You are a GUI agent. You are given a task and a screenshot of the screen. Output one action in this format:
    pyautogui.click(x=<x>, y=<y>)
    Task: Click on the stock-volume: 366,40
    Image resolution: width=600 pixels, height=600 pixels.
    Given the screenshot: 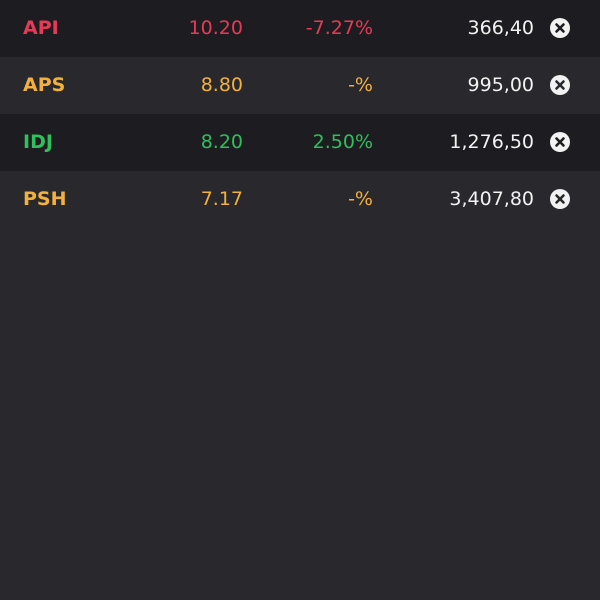 What is the action you would take?
    pyautogui.click(x=500, y=28)
    